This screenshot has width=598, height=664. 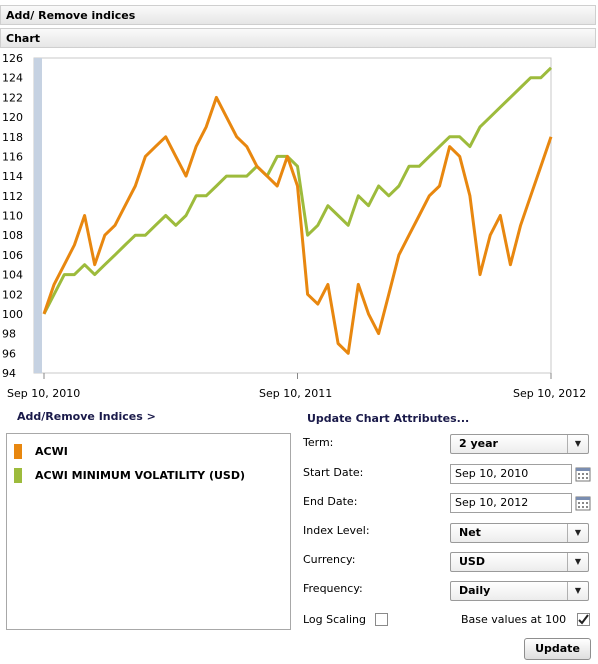 I want to click on y-tick-label: 108, so click(x=12, y=235).